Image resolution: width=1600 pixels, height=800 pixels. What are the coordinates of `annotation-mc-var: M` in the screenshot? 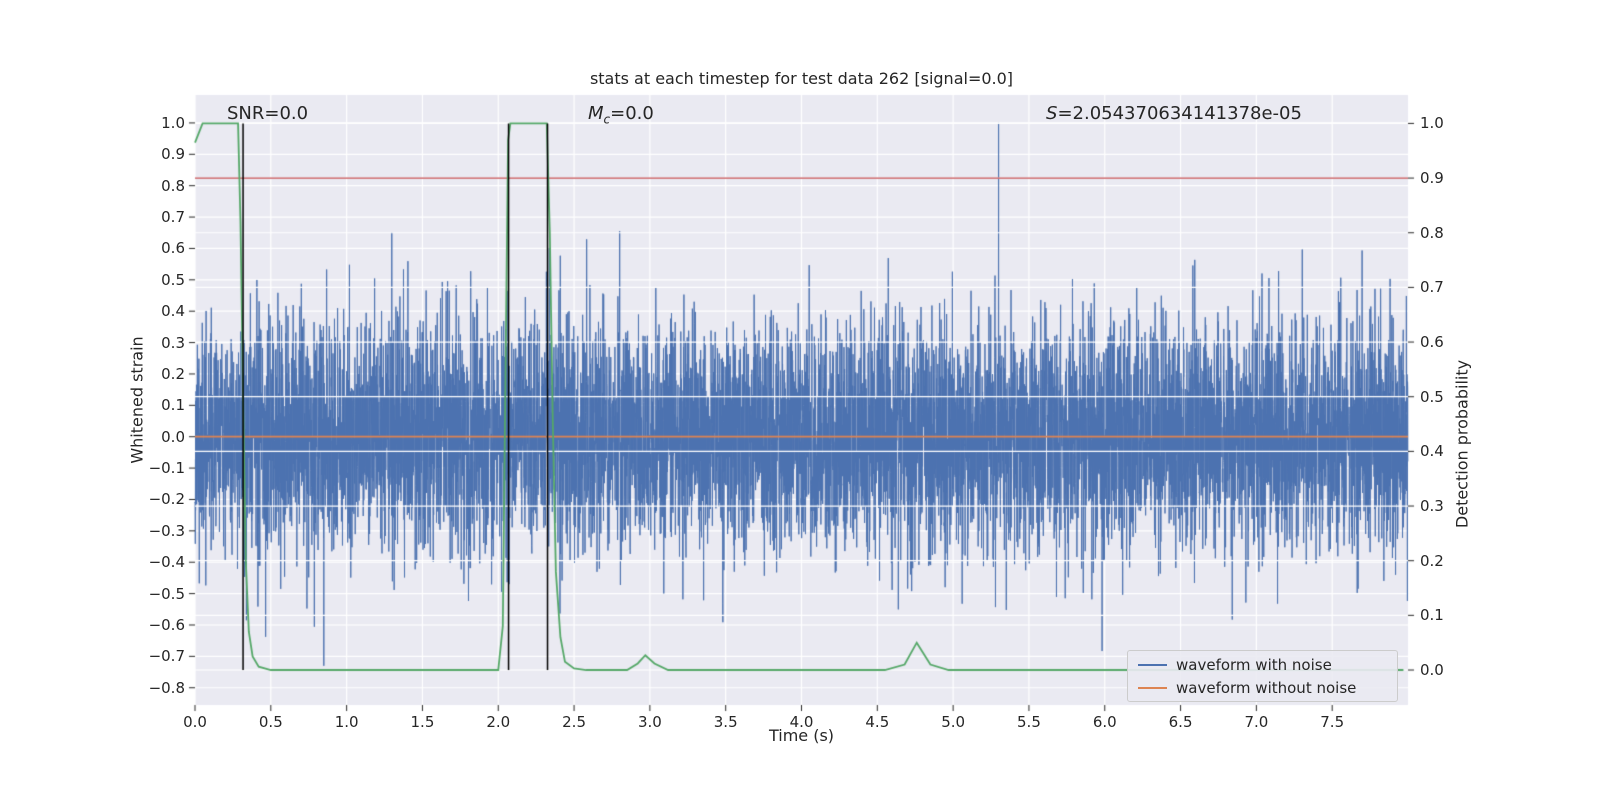 It's located at (596, 113).